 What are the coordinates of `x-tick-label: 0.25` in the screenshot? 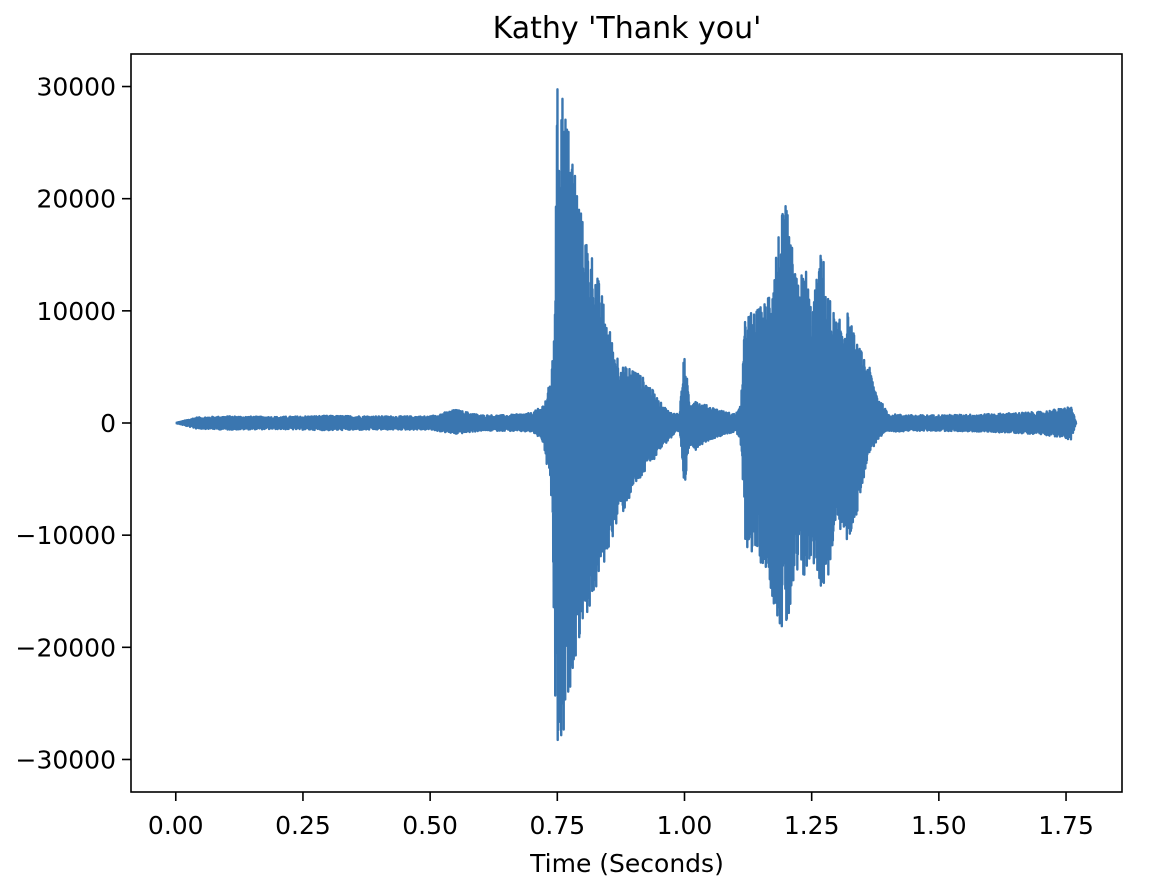 It's located at (303, 825).